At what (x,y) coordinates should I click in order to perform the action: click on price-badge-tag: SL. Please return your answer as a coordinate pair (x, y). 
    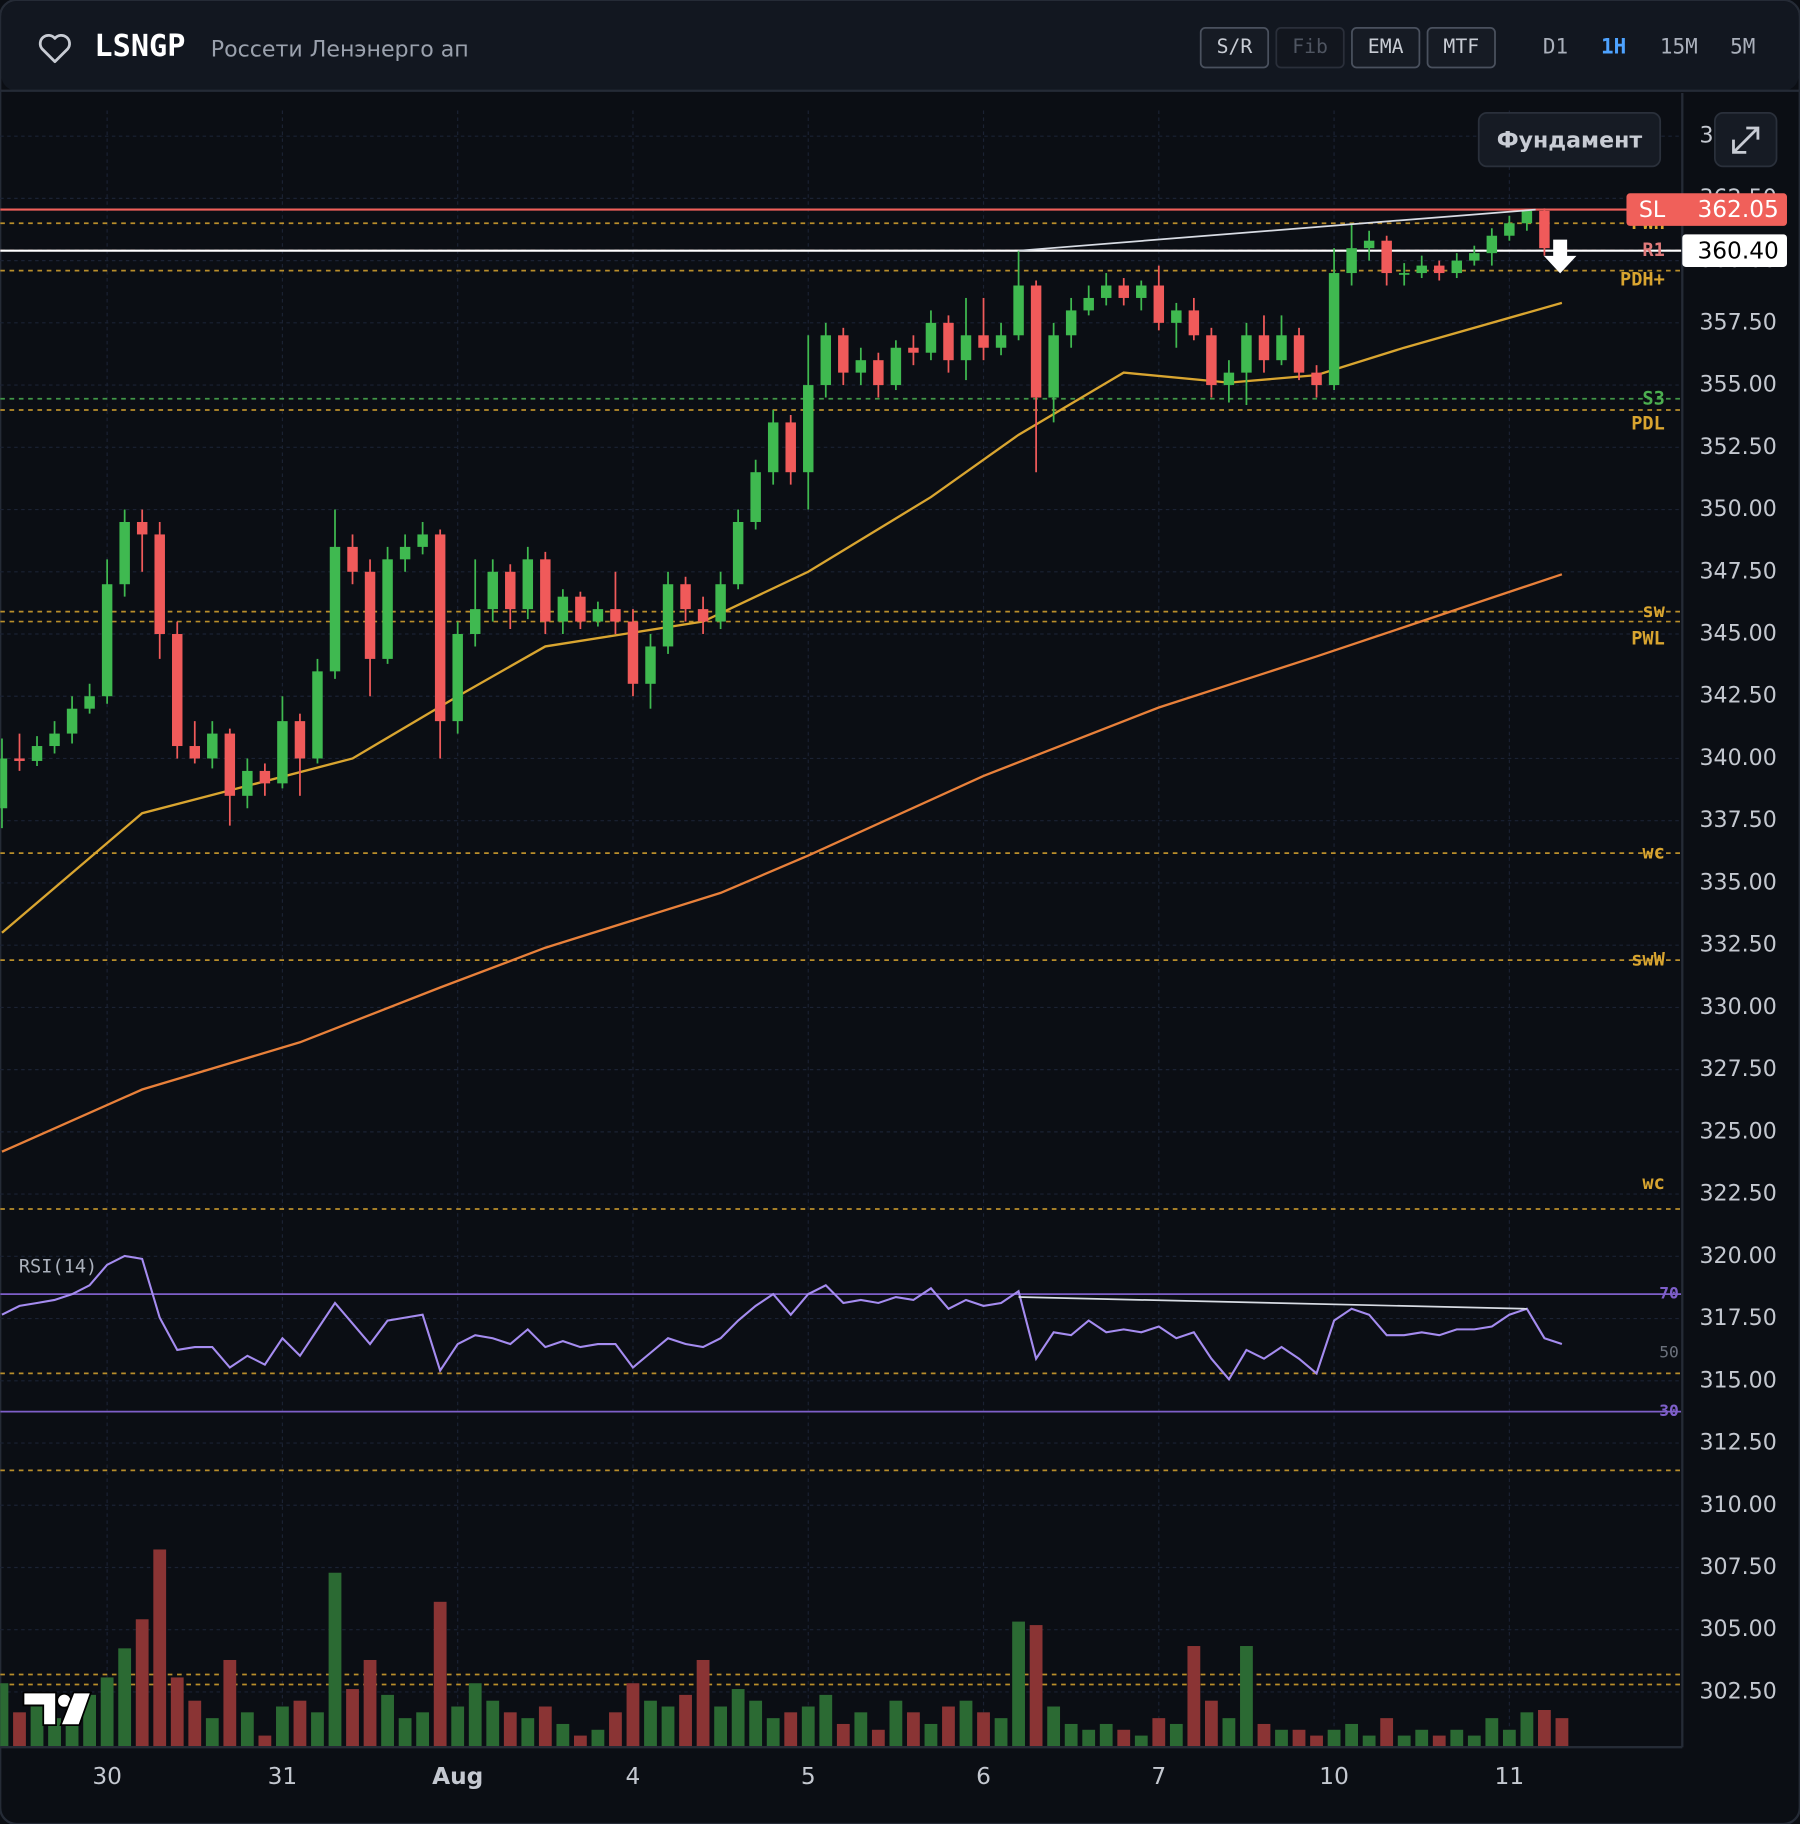
    Looking at the image, I should click on (1652, 210).